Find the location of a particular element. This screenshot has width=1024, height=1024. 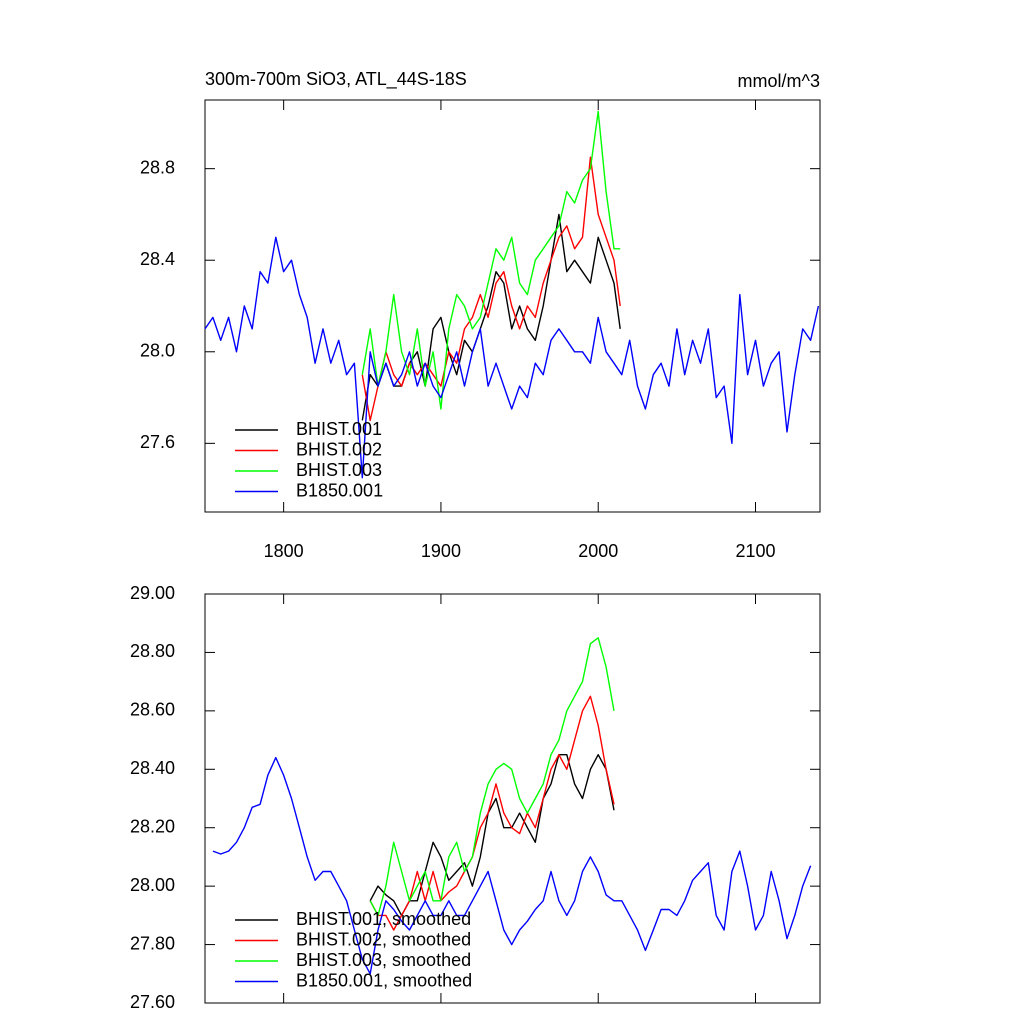

chart-title: 300m-700m SiO3, ATL_44S-18S is located at coordinates (336, 79).